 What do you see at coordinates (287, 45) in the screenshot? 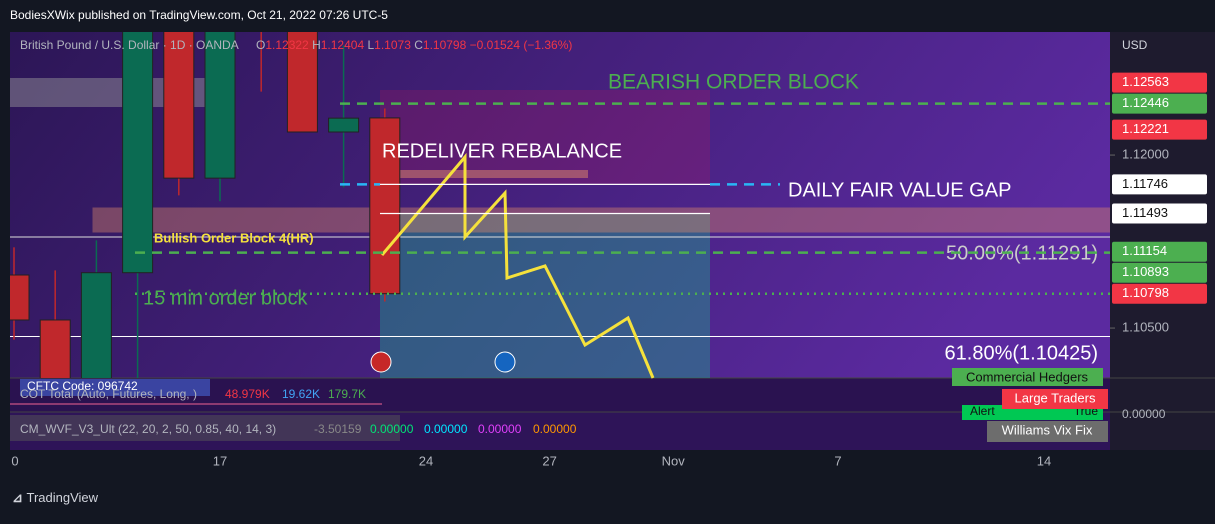
I see `legend-o-val: 1.12322` at bounding box center [287, 45].